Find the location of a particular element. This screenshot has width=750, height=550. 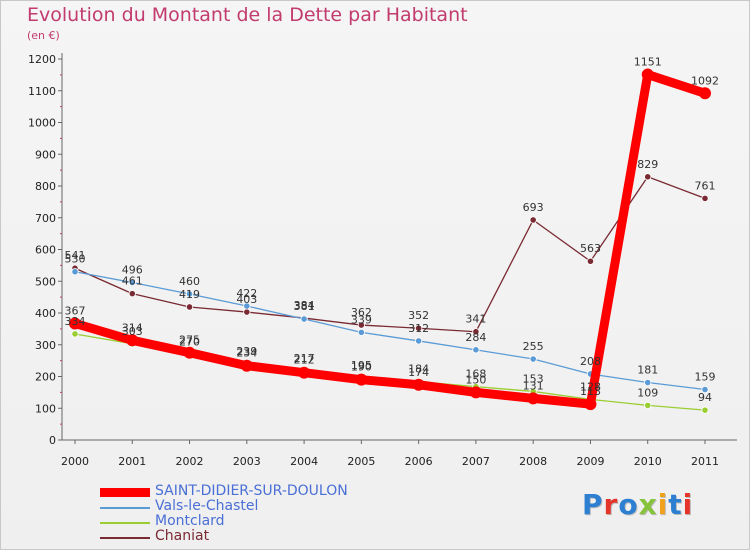

y-tick-label: 800 is located at coordinates (45, 186).